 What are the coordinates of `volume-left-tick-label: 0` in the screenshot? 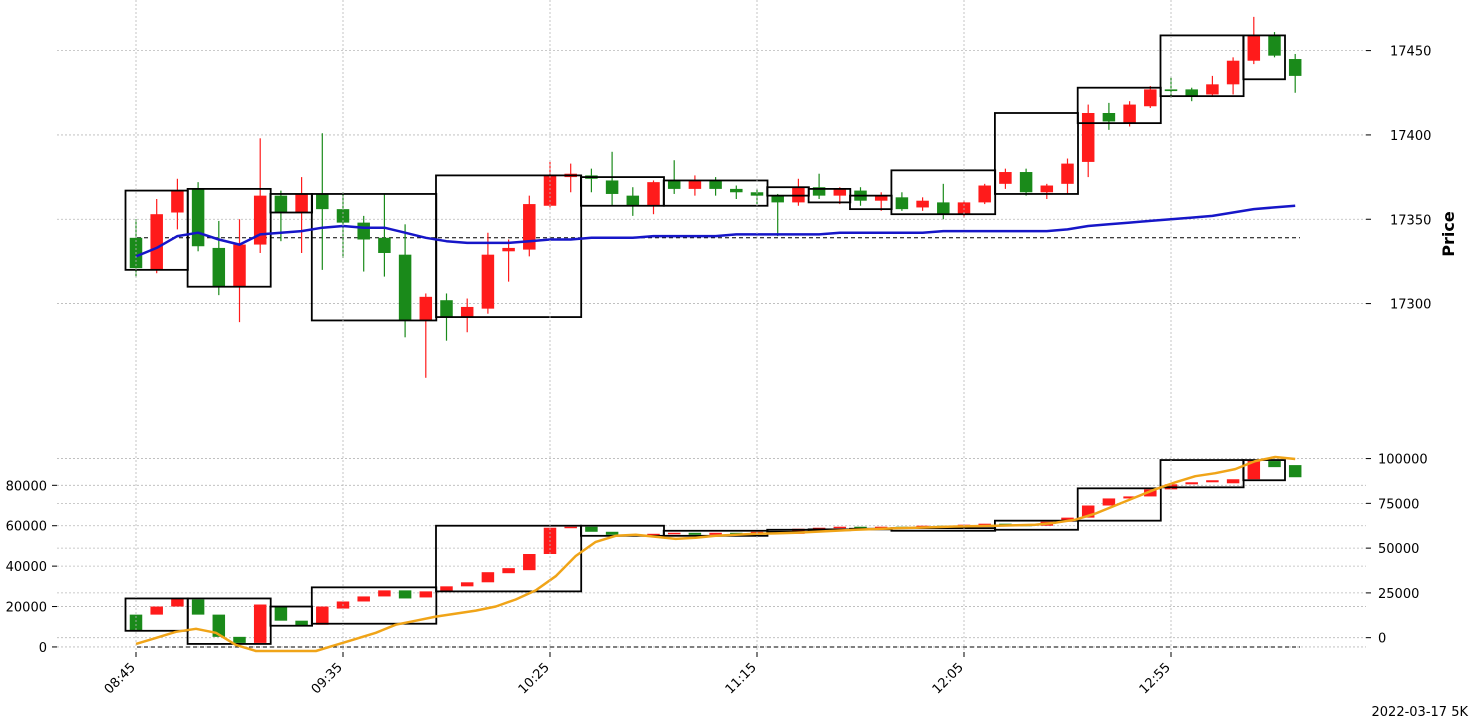 It's located at (43, 648).